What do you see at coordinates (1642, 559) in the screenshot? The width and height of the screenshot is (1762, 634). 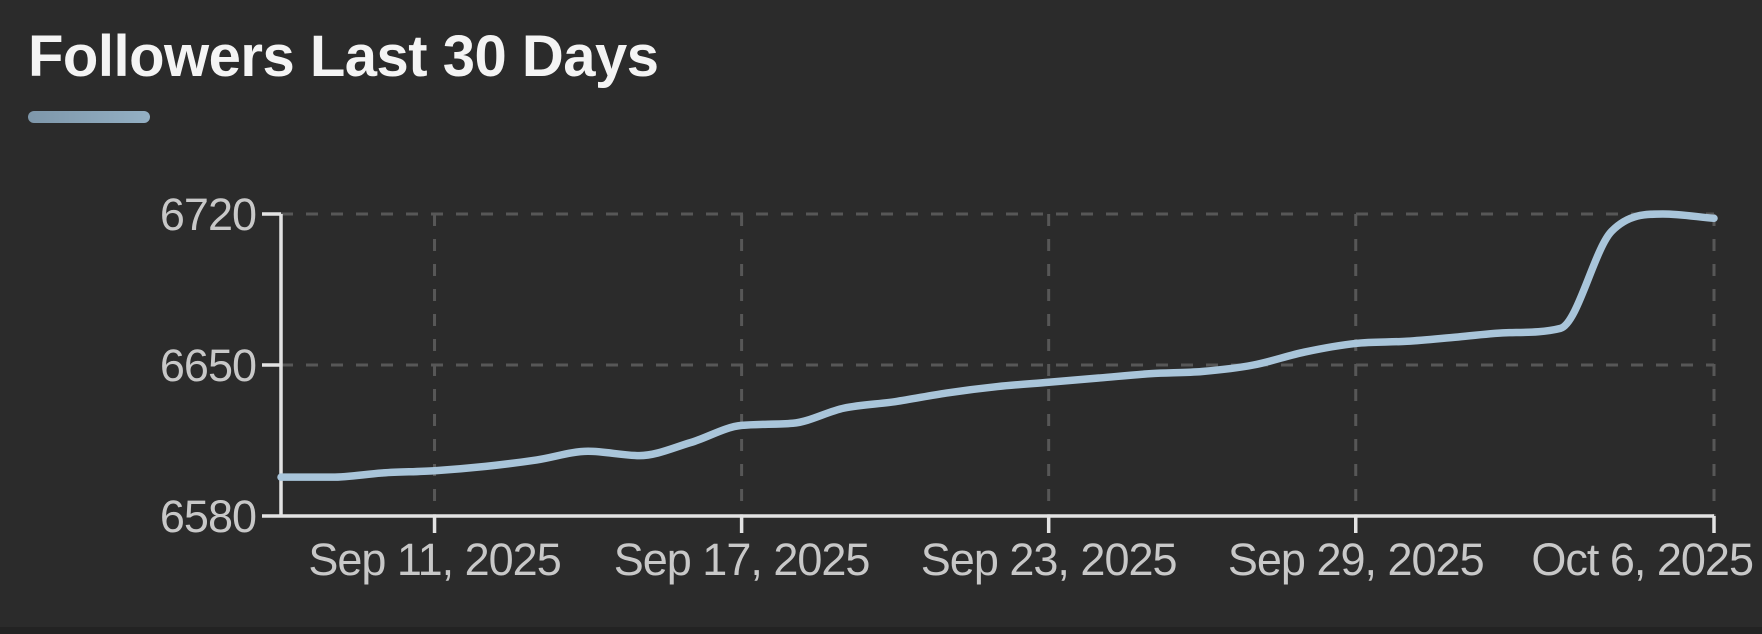 I see `x-tick-label: Oct 6, 2025` at bounding box center [1642, 559].